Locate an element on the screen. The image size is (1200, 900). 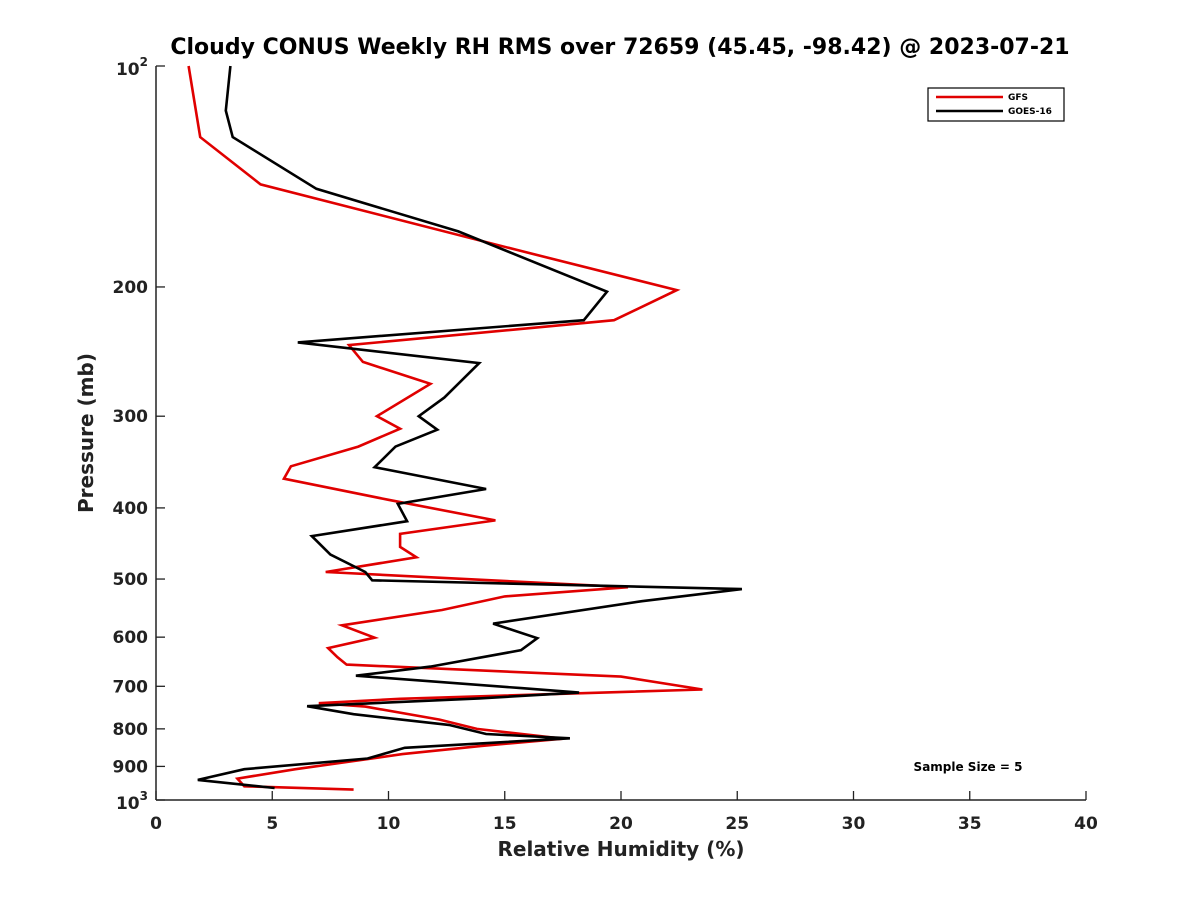
x-tick-label: 25 is located at coordinates (737, 824).